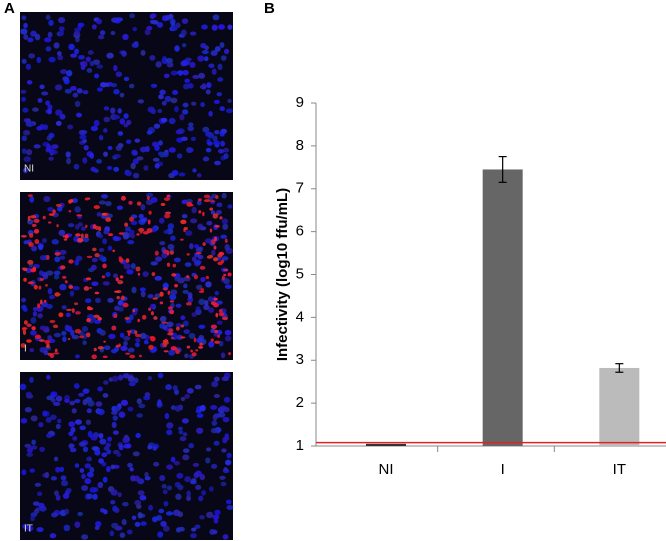 Image resolution: width=666 pixels, height=541 pixels. I want to click on micrograph-bg, so click(126, 276).